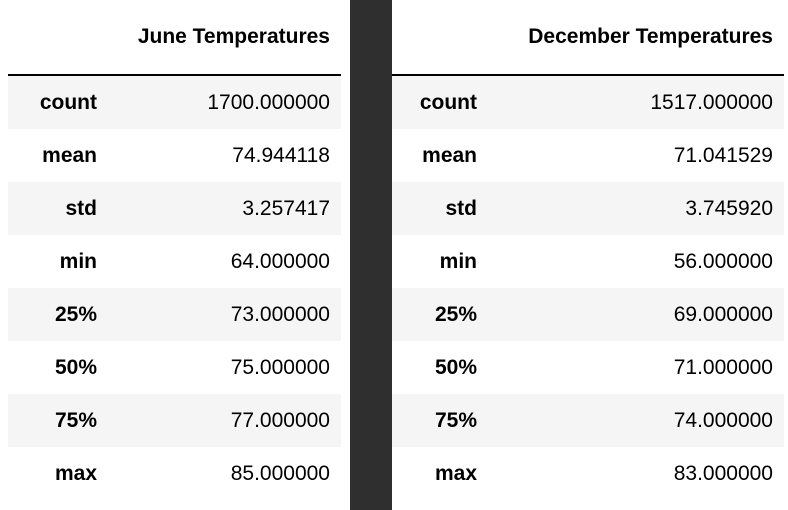 The width and height of the screenshot is (788, 510). I want to click on table-row: 25% 69.000000, so click(588, 314).